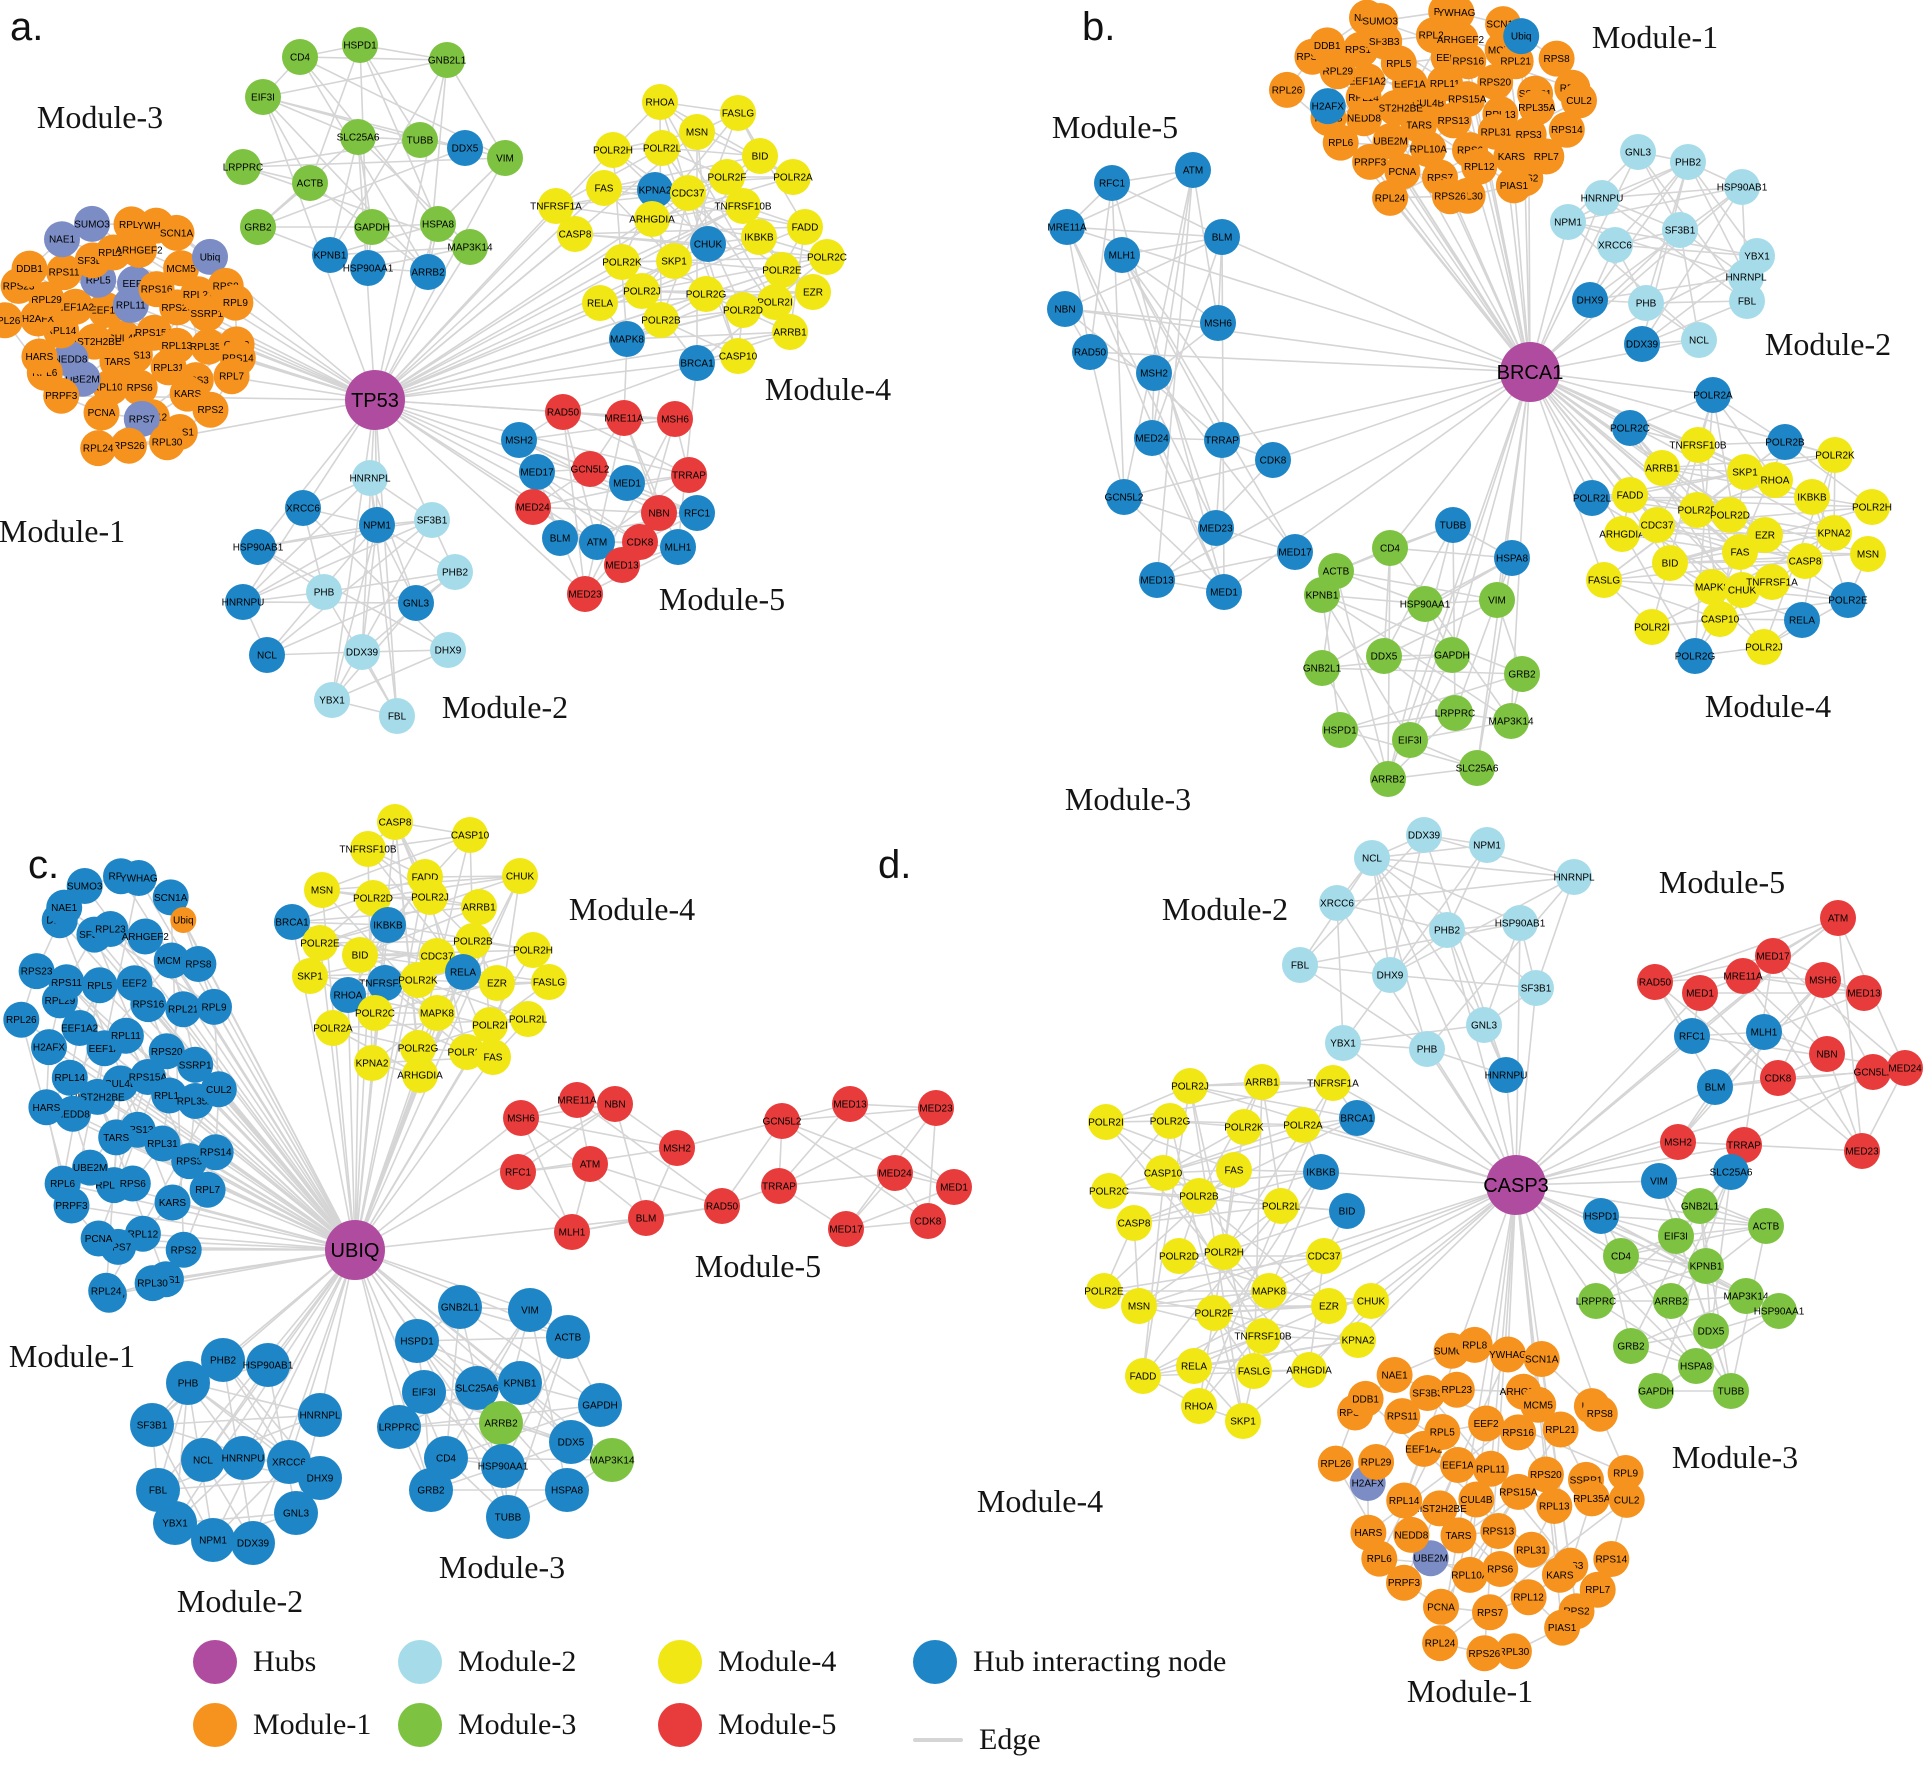 Image resolution: width=1923 pixels, height=1775 pixels. I want to click on node-HNRNPU, so click(1602, 198).